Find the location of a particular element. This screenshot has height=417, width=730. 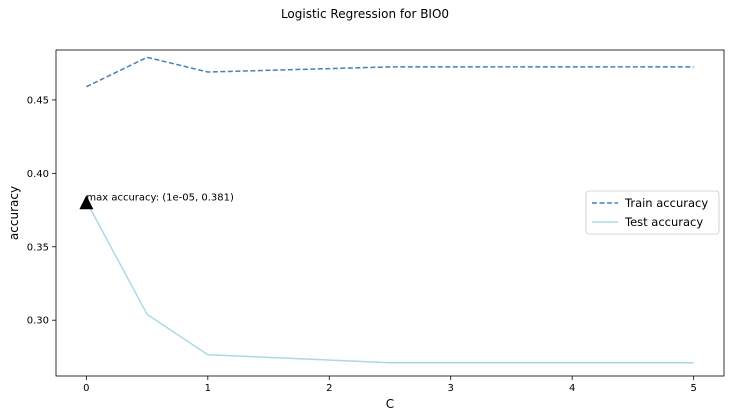

y-tick-label: 0.45 is located at coordinates (38, 100).